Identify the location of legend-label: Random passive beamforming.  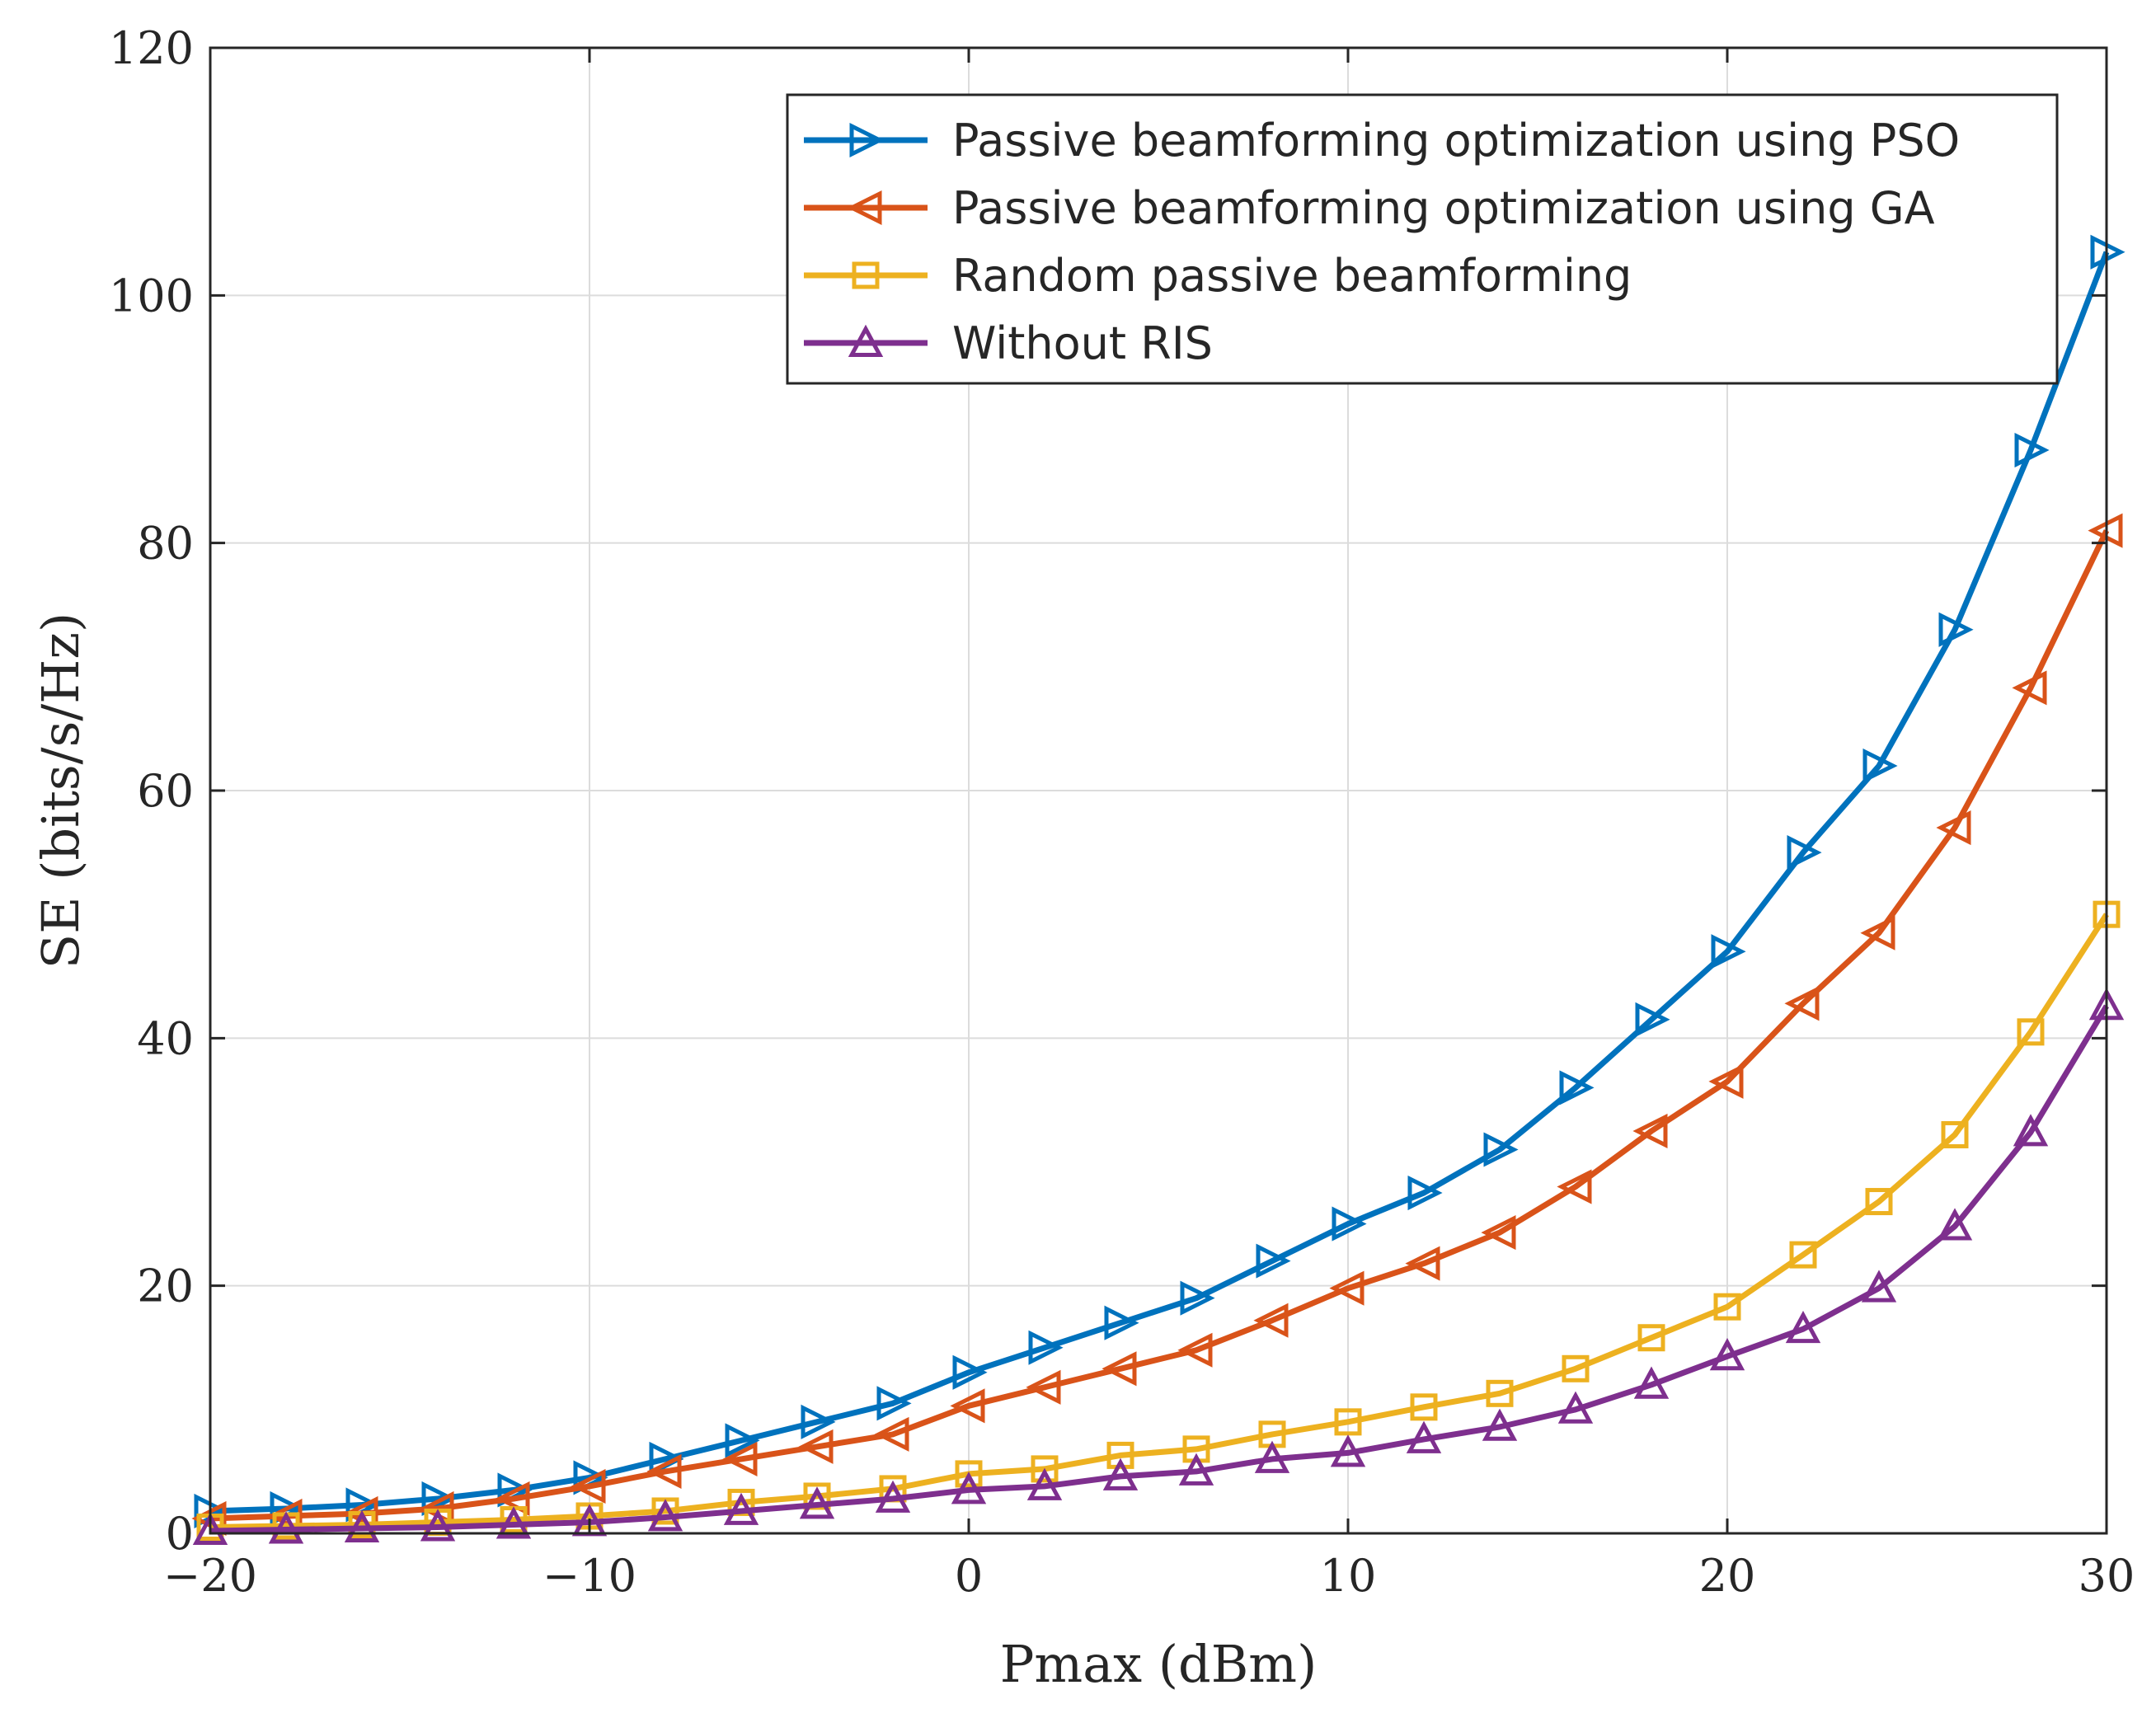
(1292, 276).